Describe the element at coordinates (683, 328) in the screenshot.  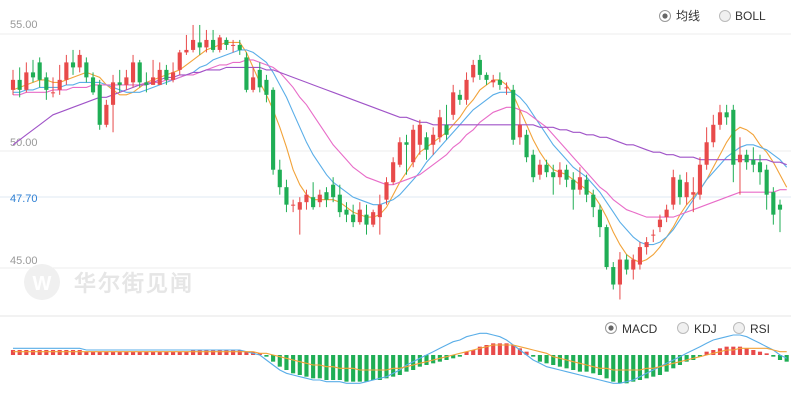
I see `radio-kdj` at that location.